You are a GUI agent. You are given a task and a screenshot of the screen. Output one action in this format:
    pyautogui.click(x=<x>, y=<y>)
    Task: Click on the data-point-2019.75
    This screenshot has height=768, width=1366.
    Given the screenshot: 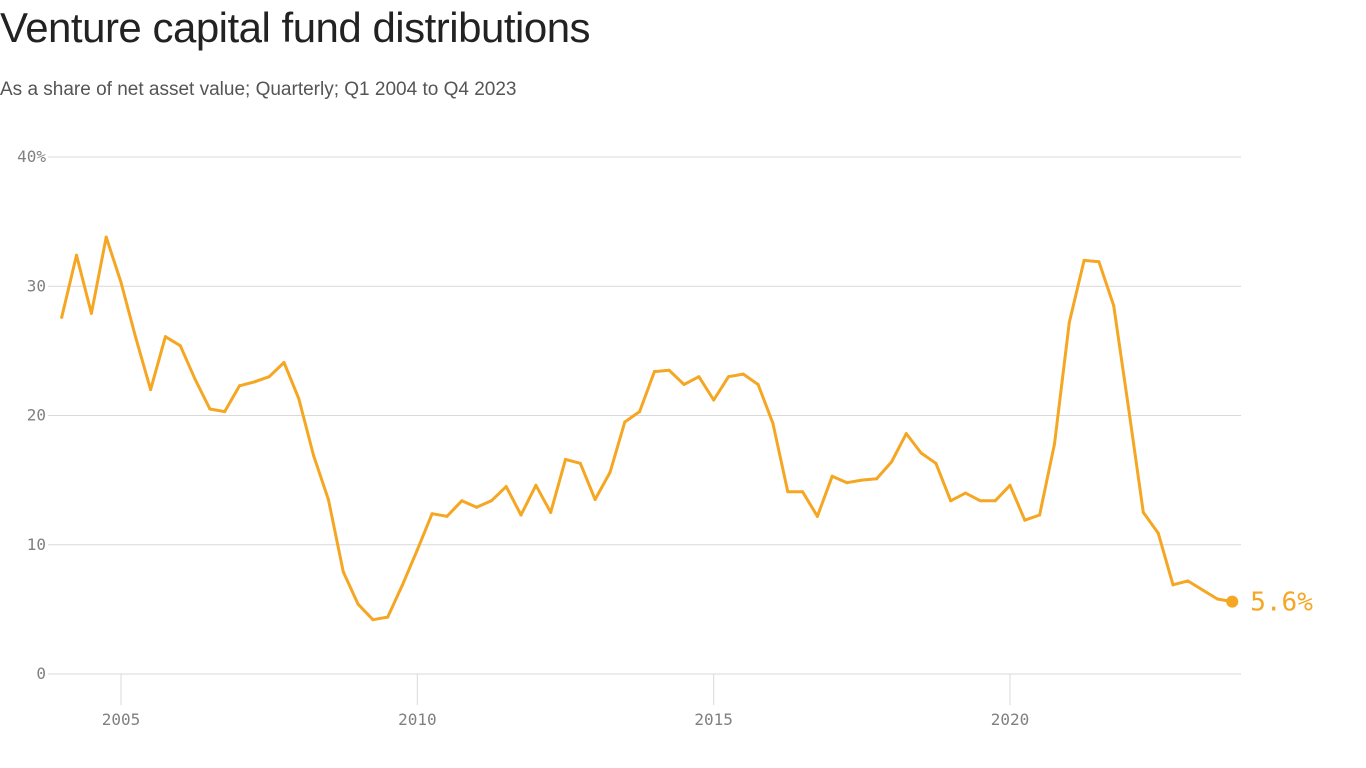 What is the action you would take?
    pyautogui.click(x=995, y=501)
    